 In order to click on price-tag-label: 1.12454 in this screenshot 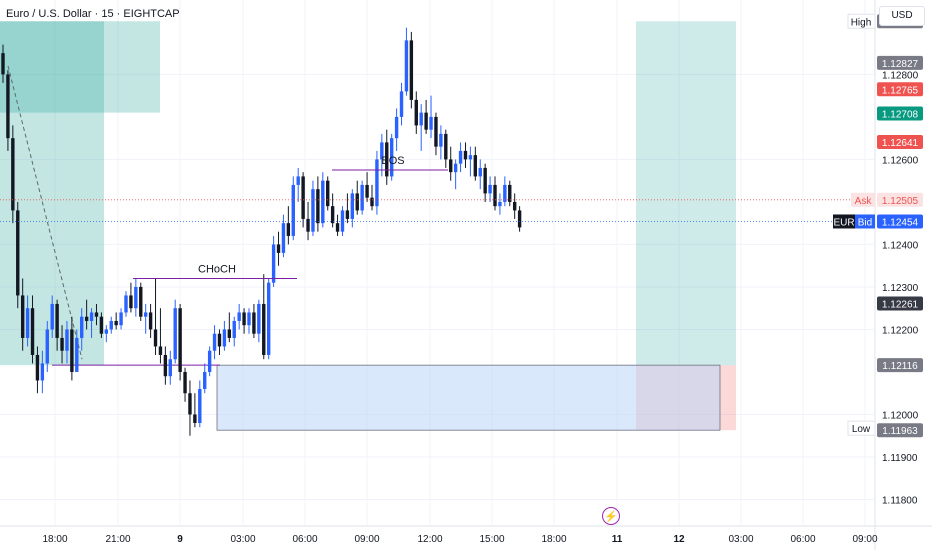, I will do `click(900, 222)`.